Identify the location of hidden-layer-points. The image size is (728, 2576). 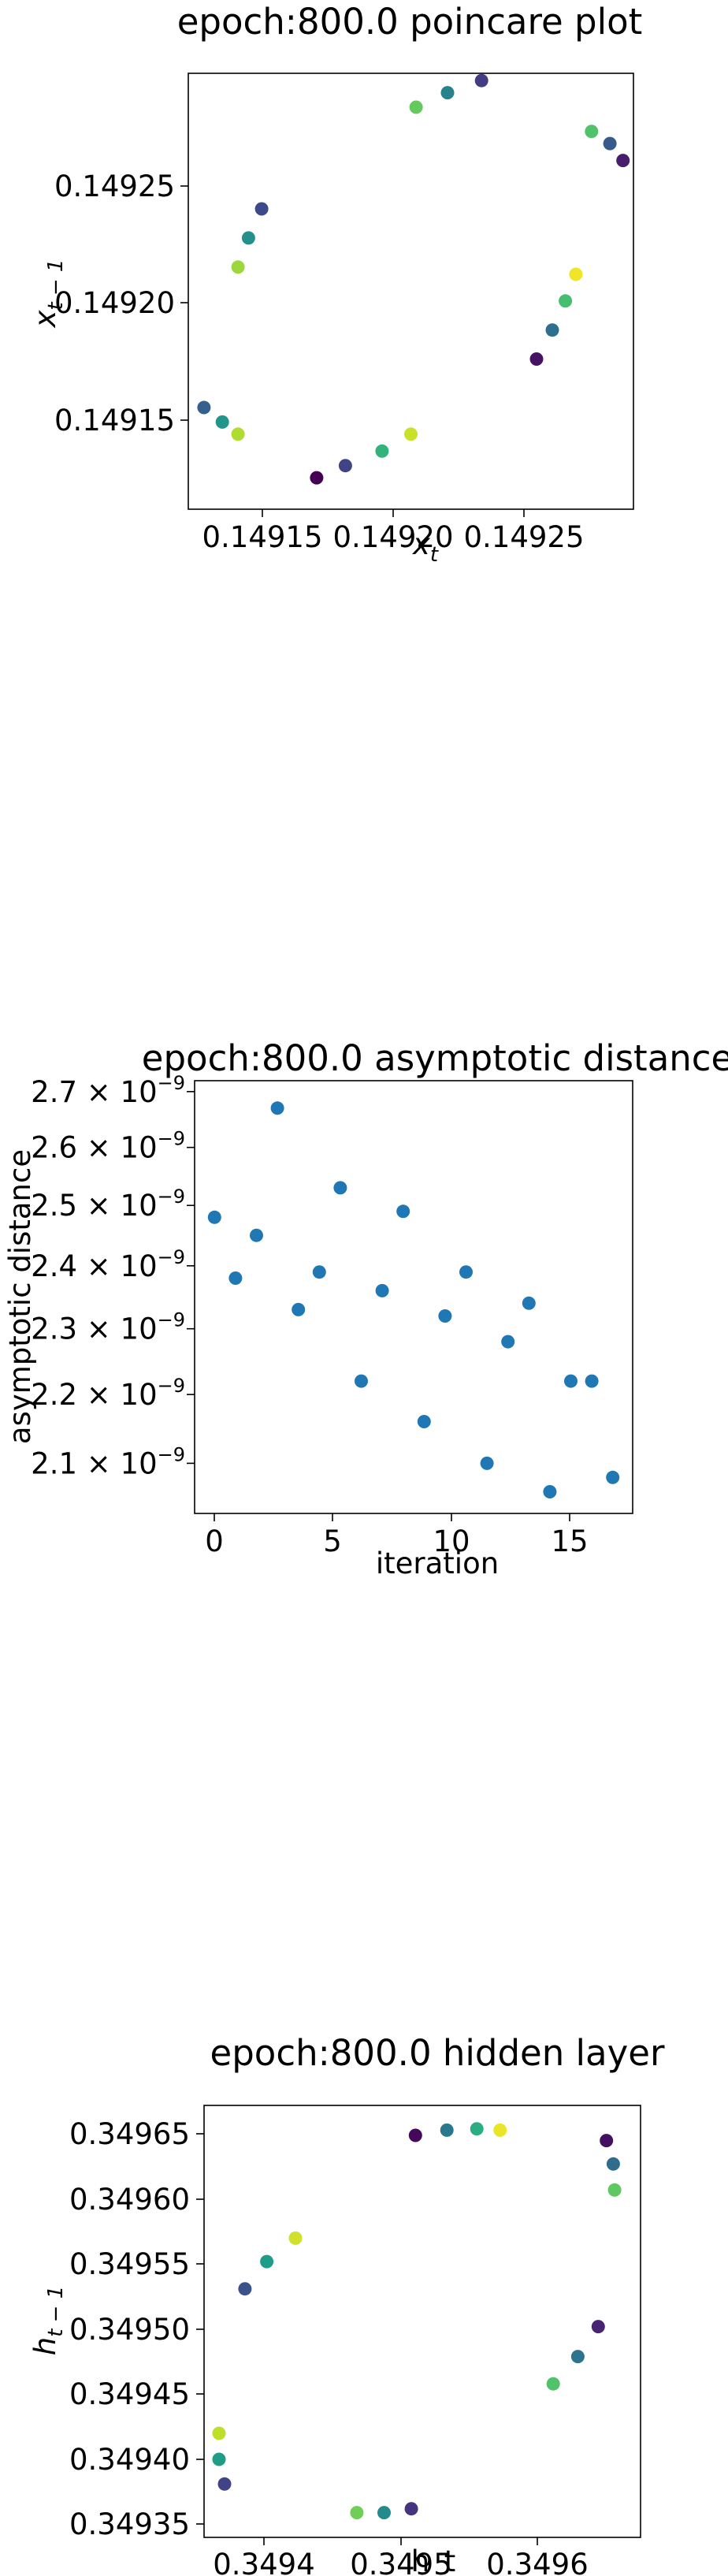
(417, 2321).